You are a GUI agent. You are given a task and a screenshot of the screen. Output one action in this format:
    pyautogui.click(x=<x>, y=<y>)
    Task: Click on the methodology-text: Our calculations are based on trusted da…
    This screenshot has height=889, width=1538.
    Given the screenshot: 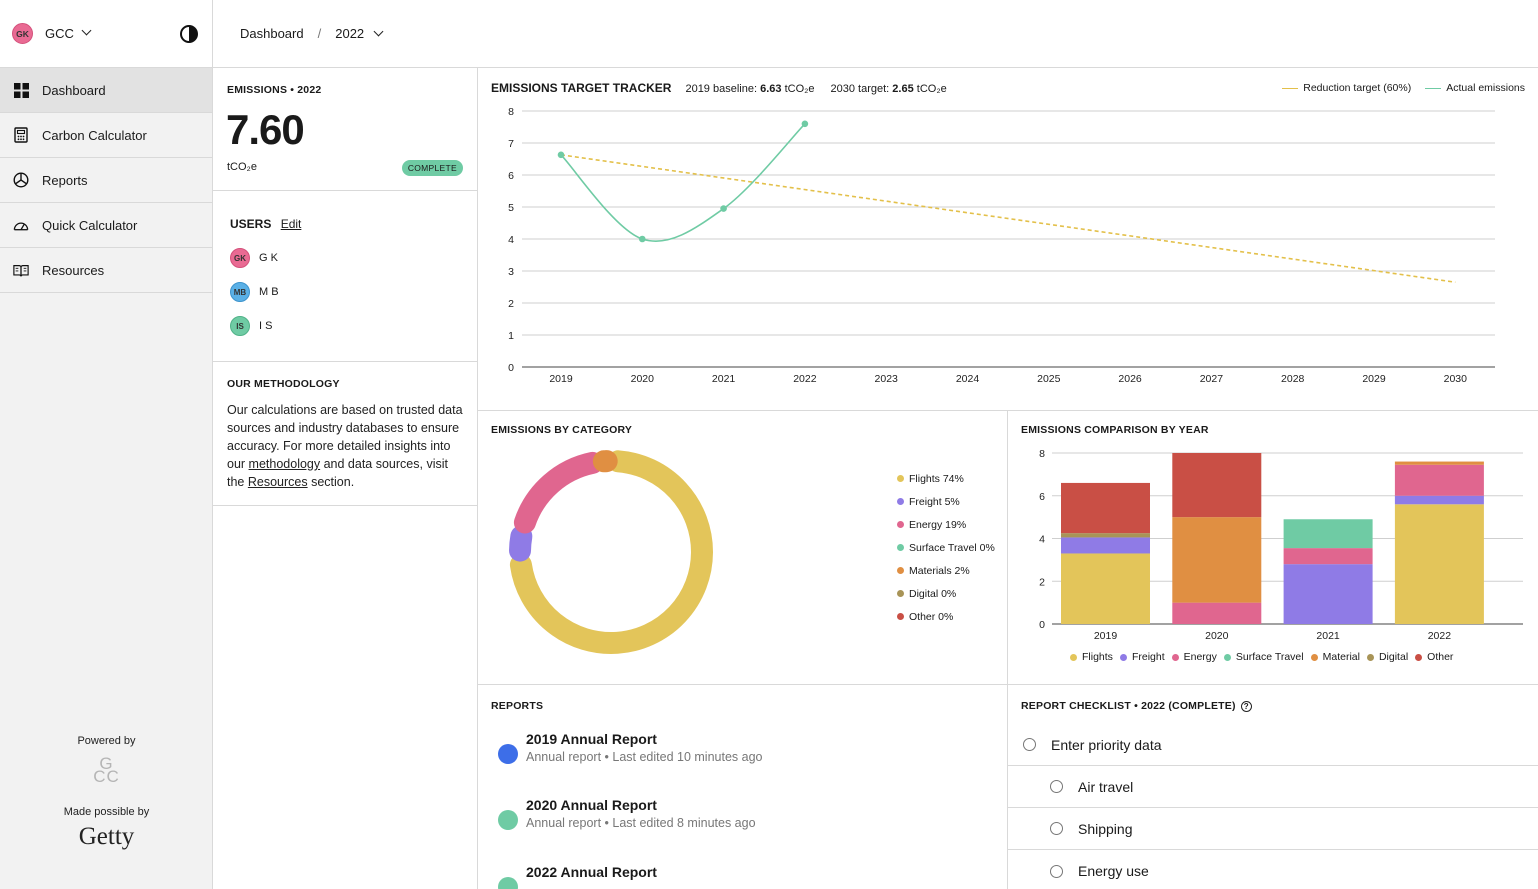 What is the action you would take?
    pyautogui.click(x=345, y=446)
    